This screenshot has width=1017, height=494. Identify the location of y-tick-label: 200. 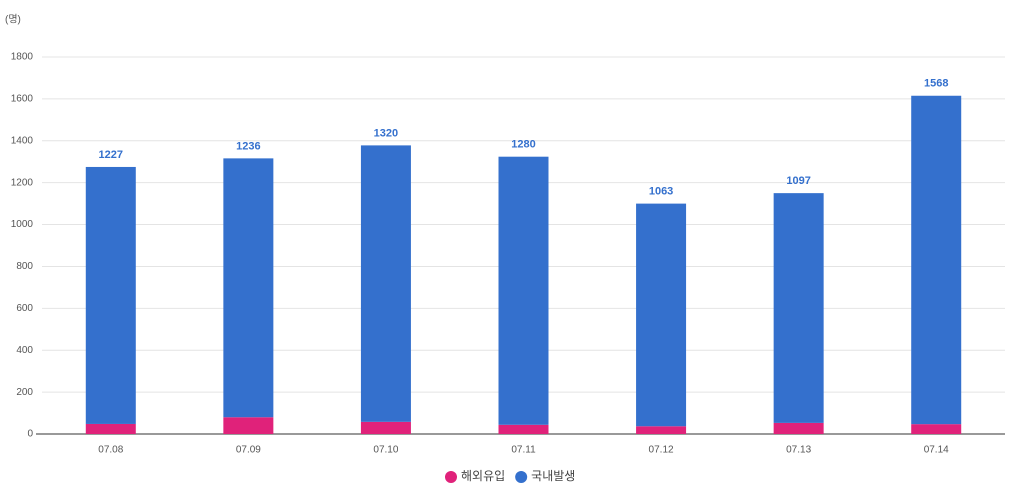
(24, 392).